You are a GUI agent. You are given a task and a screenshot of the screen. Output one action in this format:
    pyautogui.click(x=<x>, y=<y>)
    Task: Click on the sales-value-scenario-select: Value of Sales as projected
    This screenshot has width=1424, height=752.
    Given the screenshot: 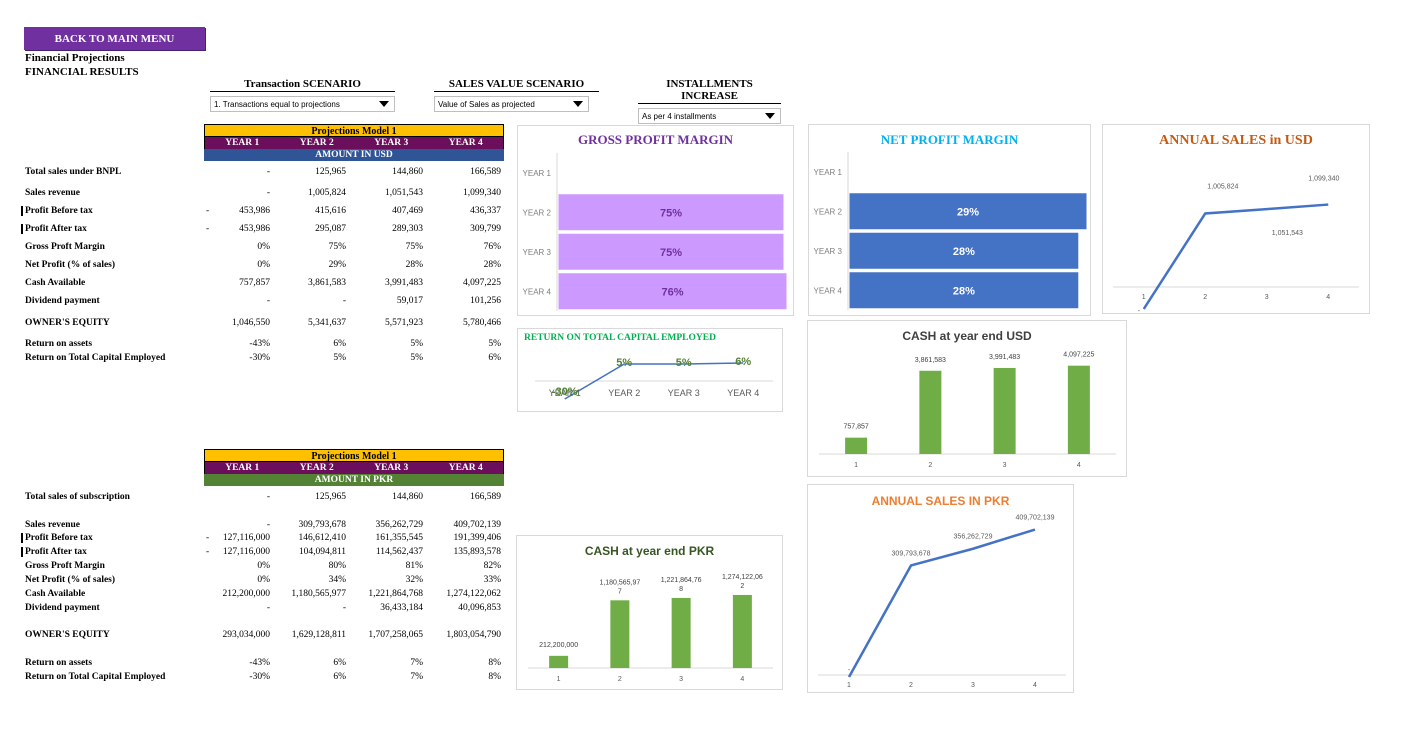 What is the action you would take?
    pyautogui.click(x=511, y=104)
    